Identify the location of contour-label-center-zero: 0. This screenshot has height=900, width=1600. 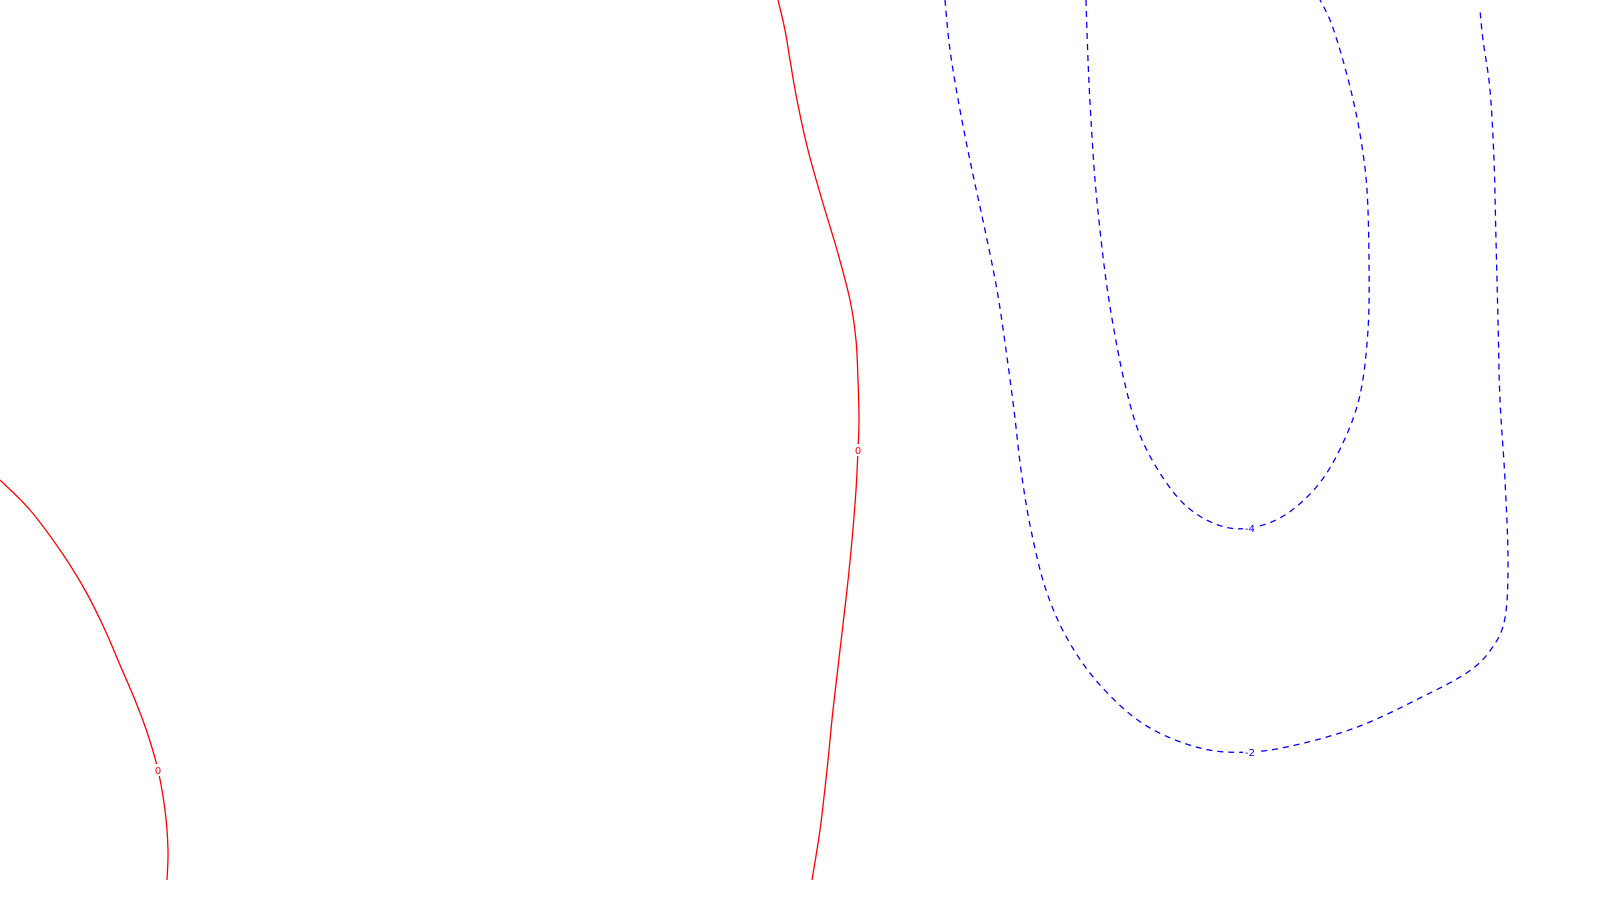
(858, 451).